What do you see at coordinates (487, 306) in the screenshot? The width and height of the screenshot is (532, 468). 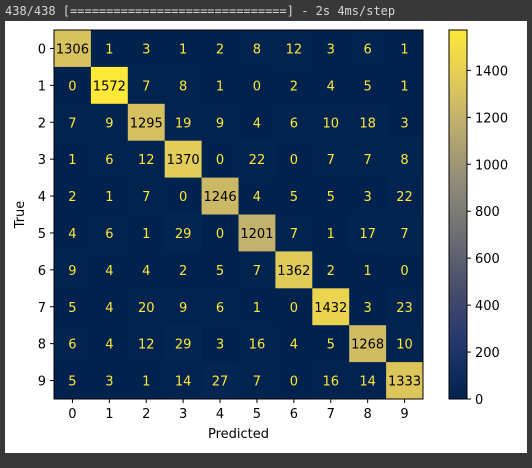 I see `colorbar-tick-label-400: 400` at bounding box center [487, 306].